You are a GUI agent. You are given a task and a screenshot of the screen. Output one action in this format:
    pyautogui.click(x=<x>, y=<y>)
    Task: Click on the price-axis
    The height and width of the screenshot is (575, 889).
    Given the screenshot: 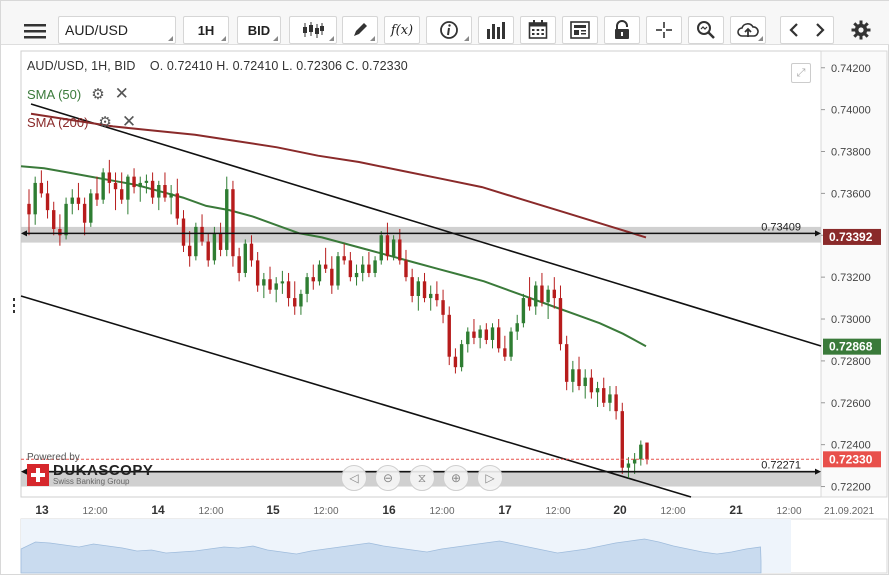 What is the action you would take?
    pyautogui.click(x=854, y=274)
    